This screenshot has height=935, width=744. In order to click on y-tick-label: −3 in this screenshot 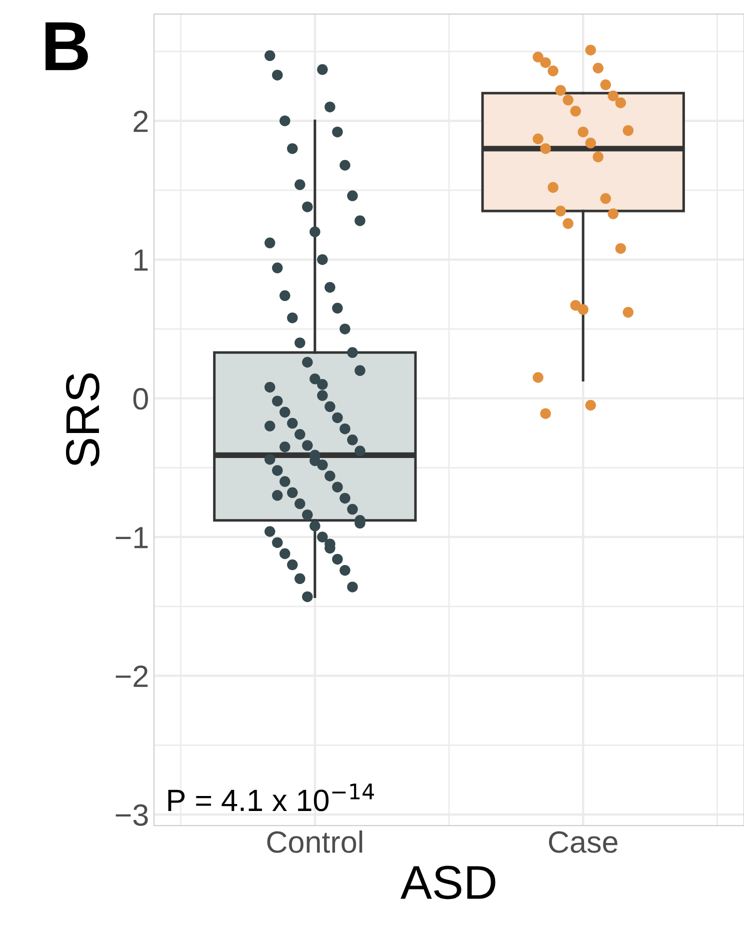, I will do `click(132, 815)`.